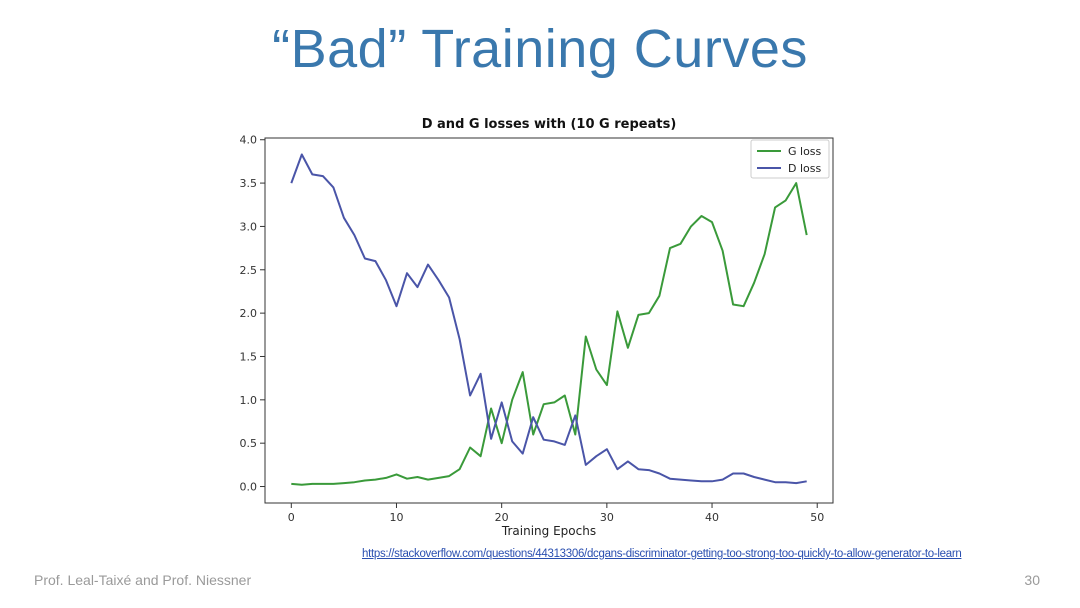  I want to click on x-tick-label: 50, so click(817, 517).